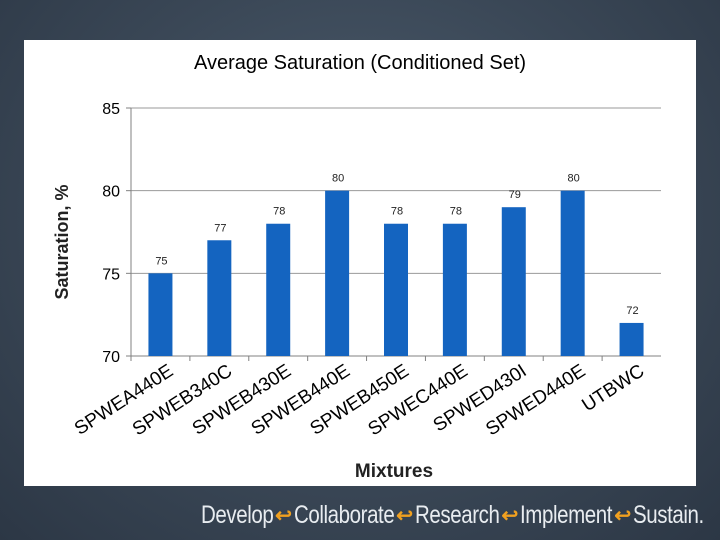 This screenshot has height=540, width=720. I want to click on y-tick-label: 75, so click(111, 274).